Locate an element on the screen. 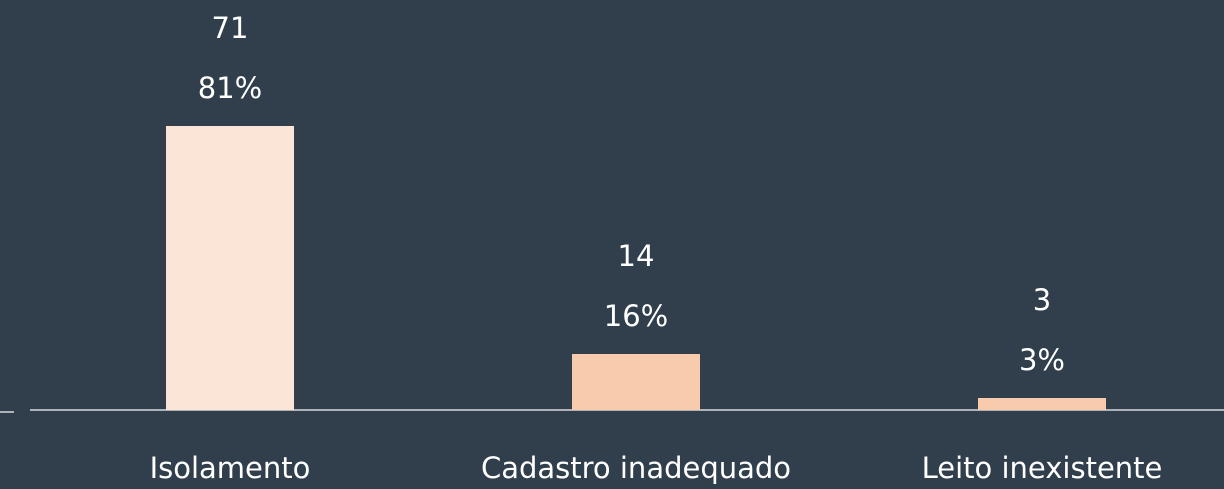  percent-label: 16% is located at coordinates (636, 316).